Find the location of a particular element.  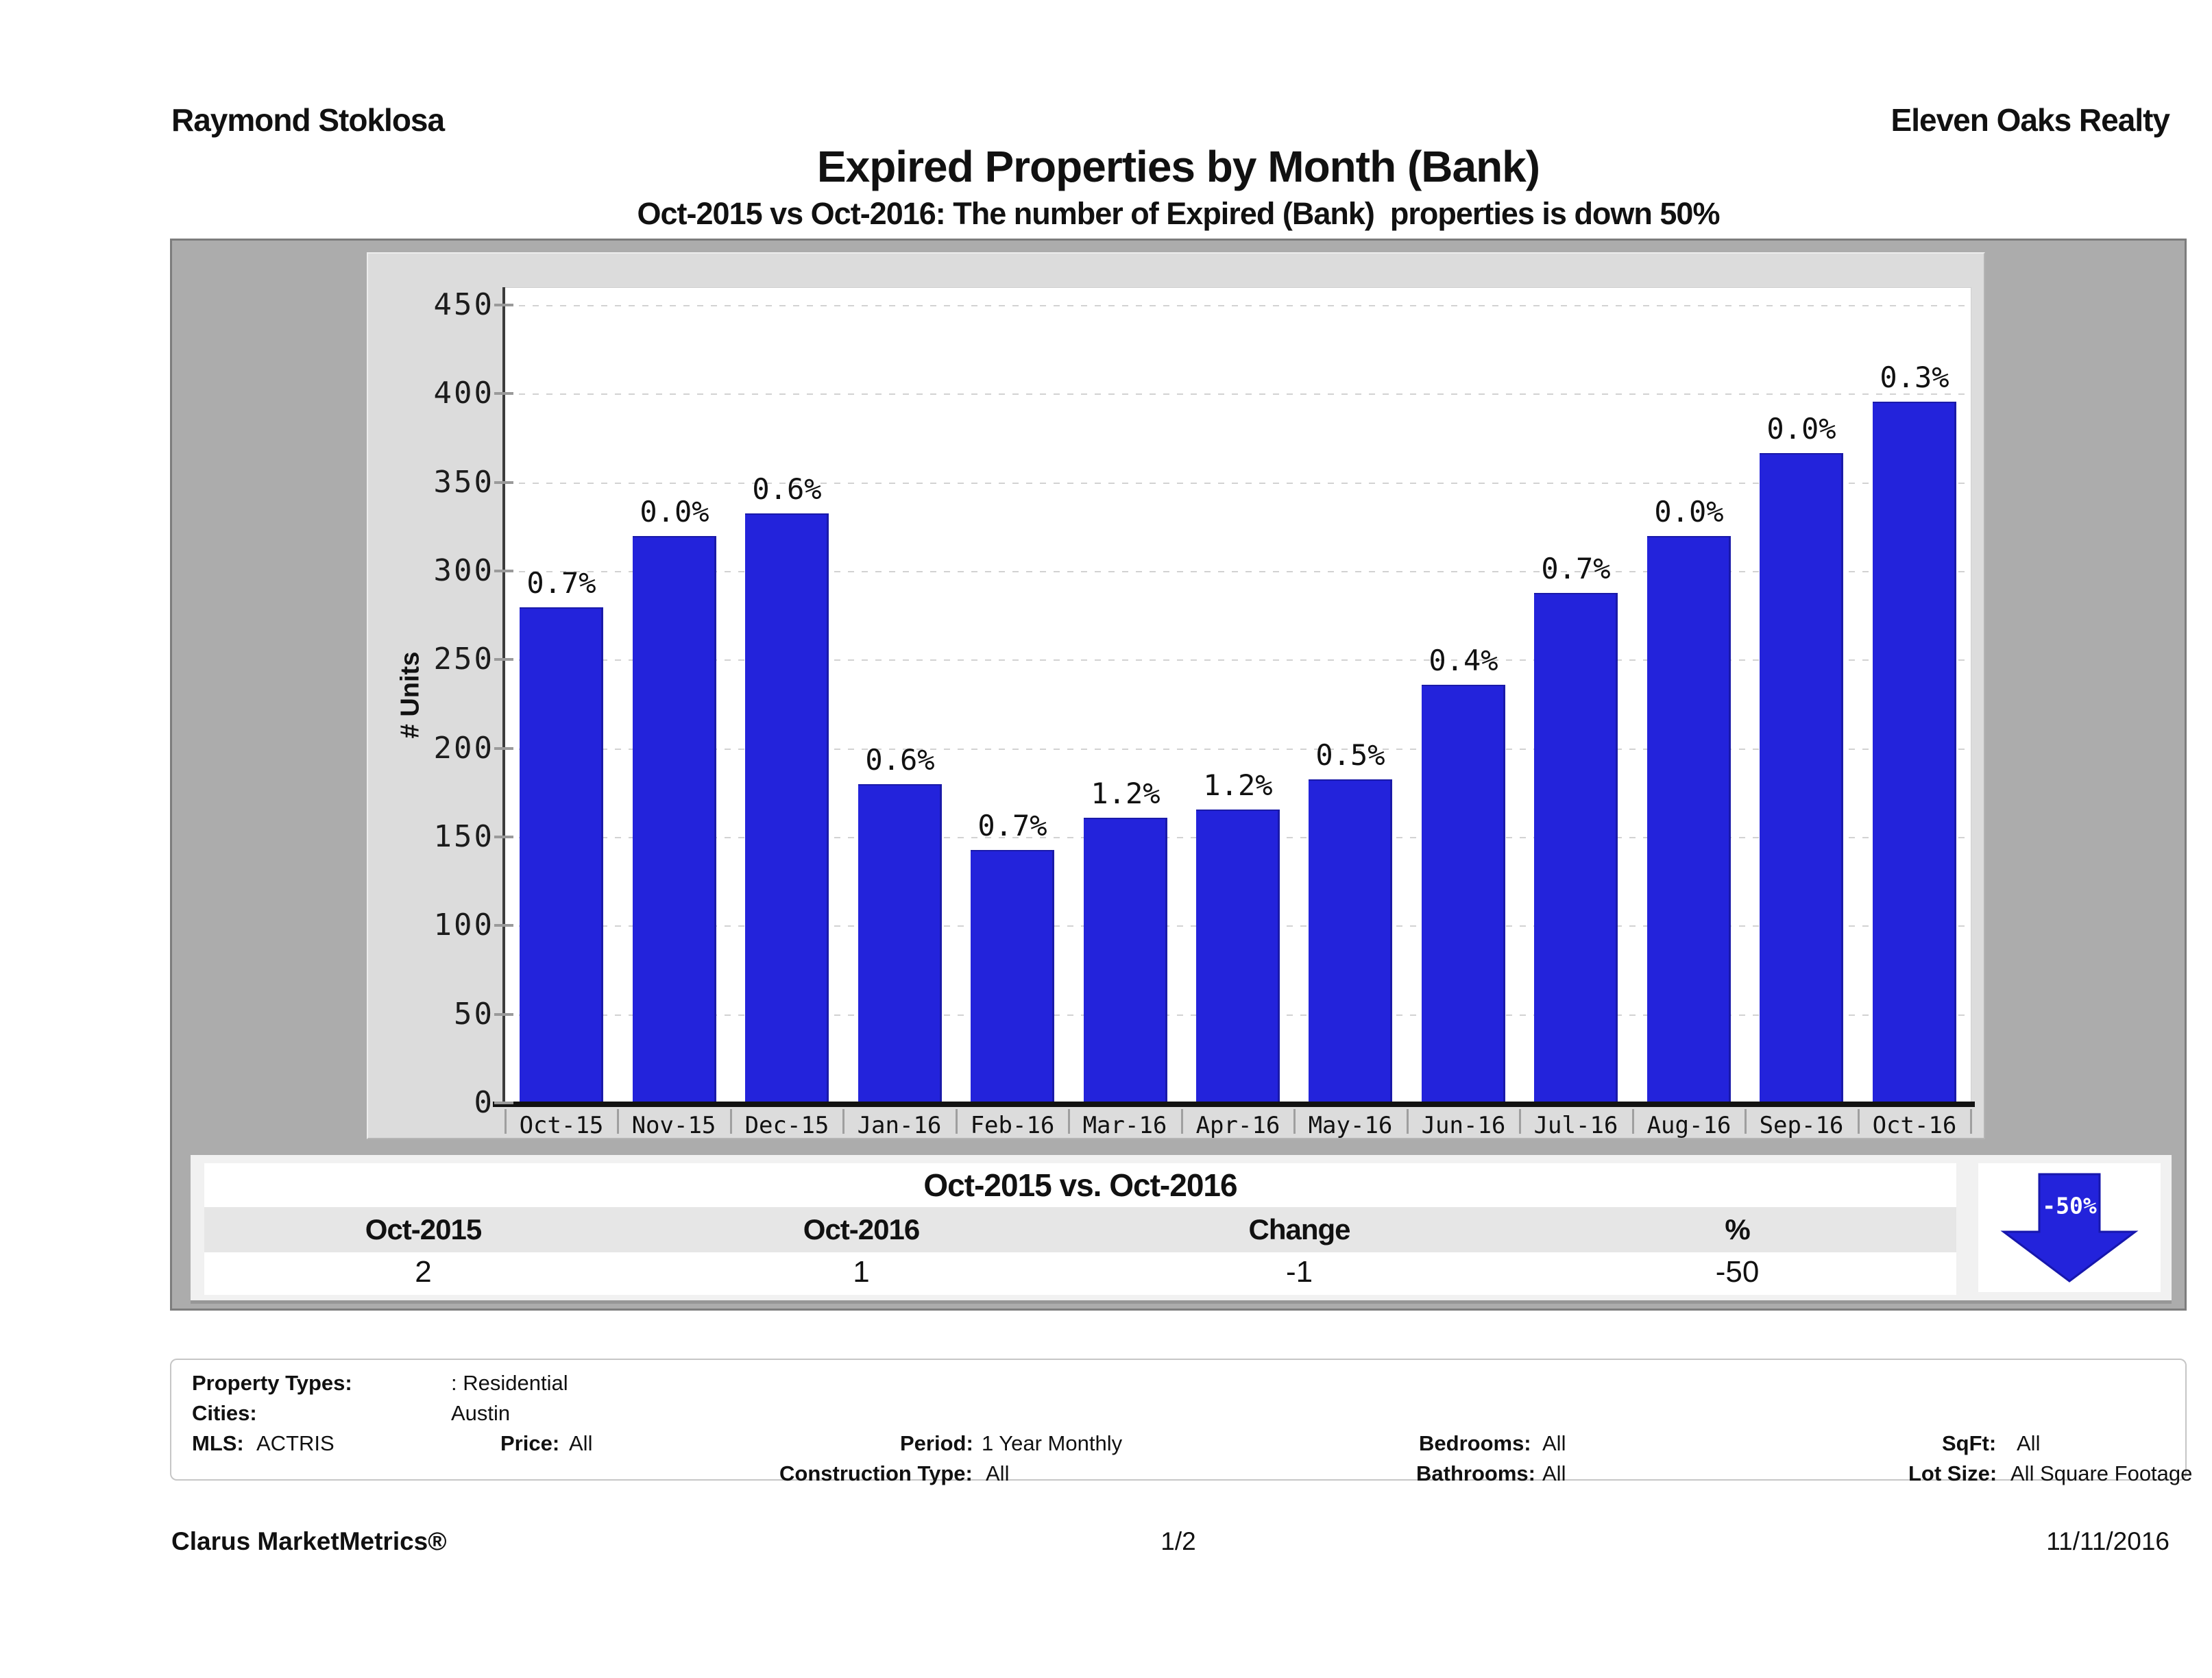

x-tick-label: Apr-16 is located at coordinates (1237, 1125).